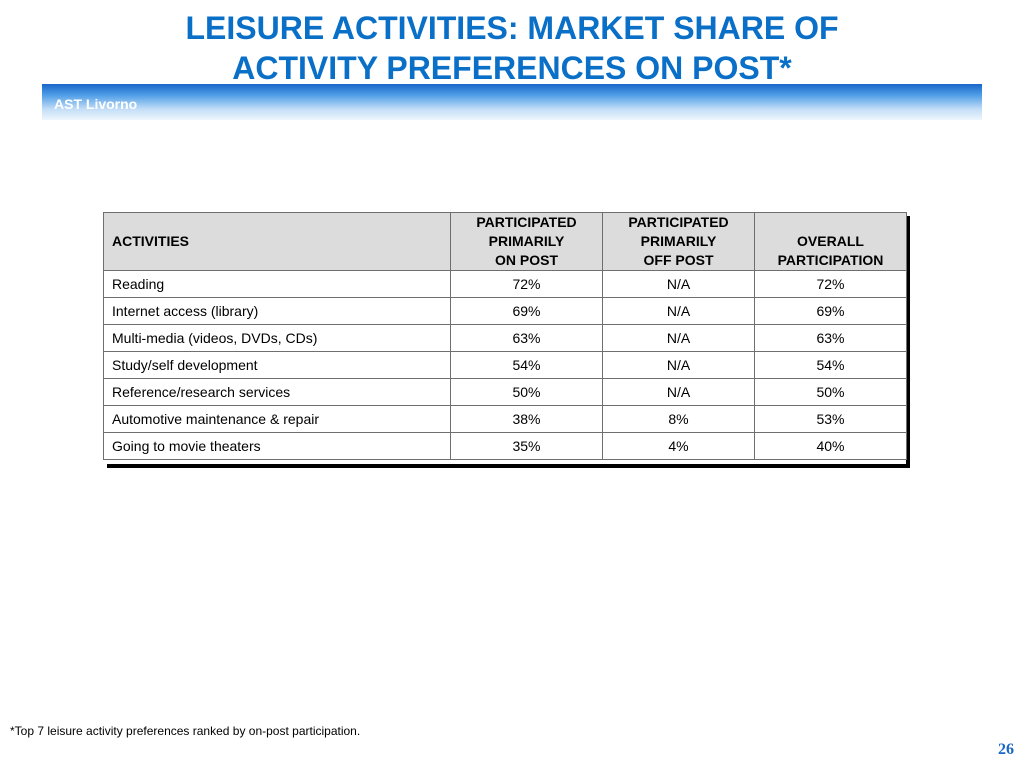  I want to click on activity-cell: Reading, so click(277, 284).